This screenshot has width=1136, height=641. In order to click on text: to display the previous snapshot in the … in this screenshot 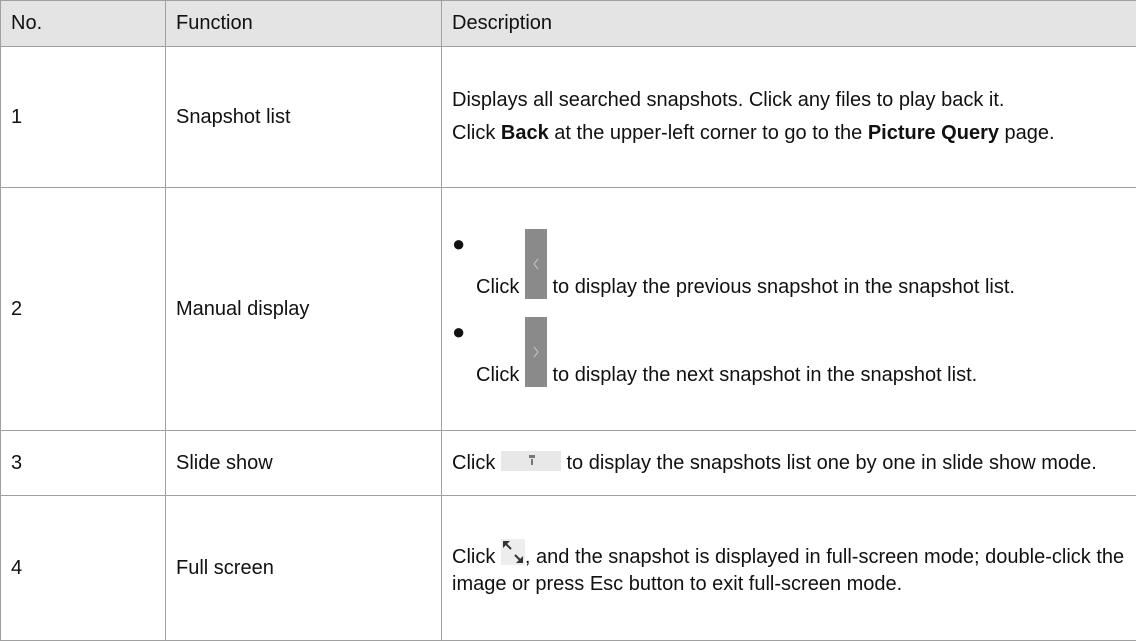, I will do `click(783, 287)`.